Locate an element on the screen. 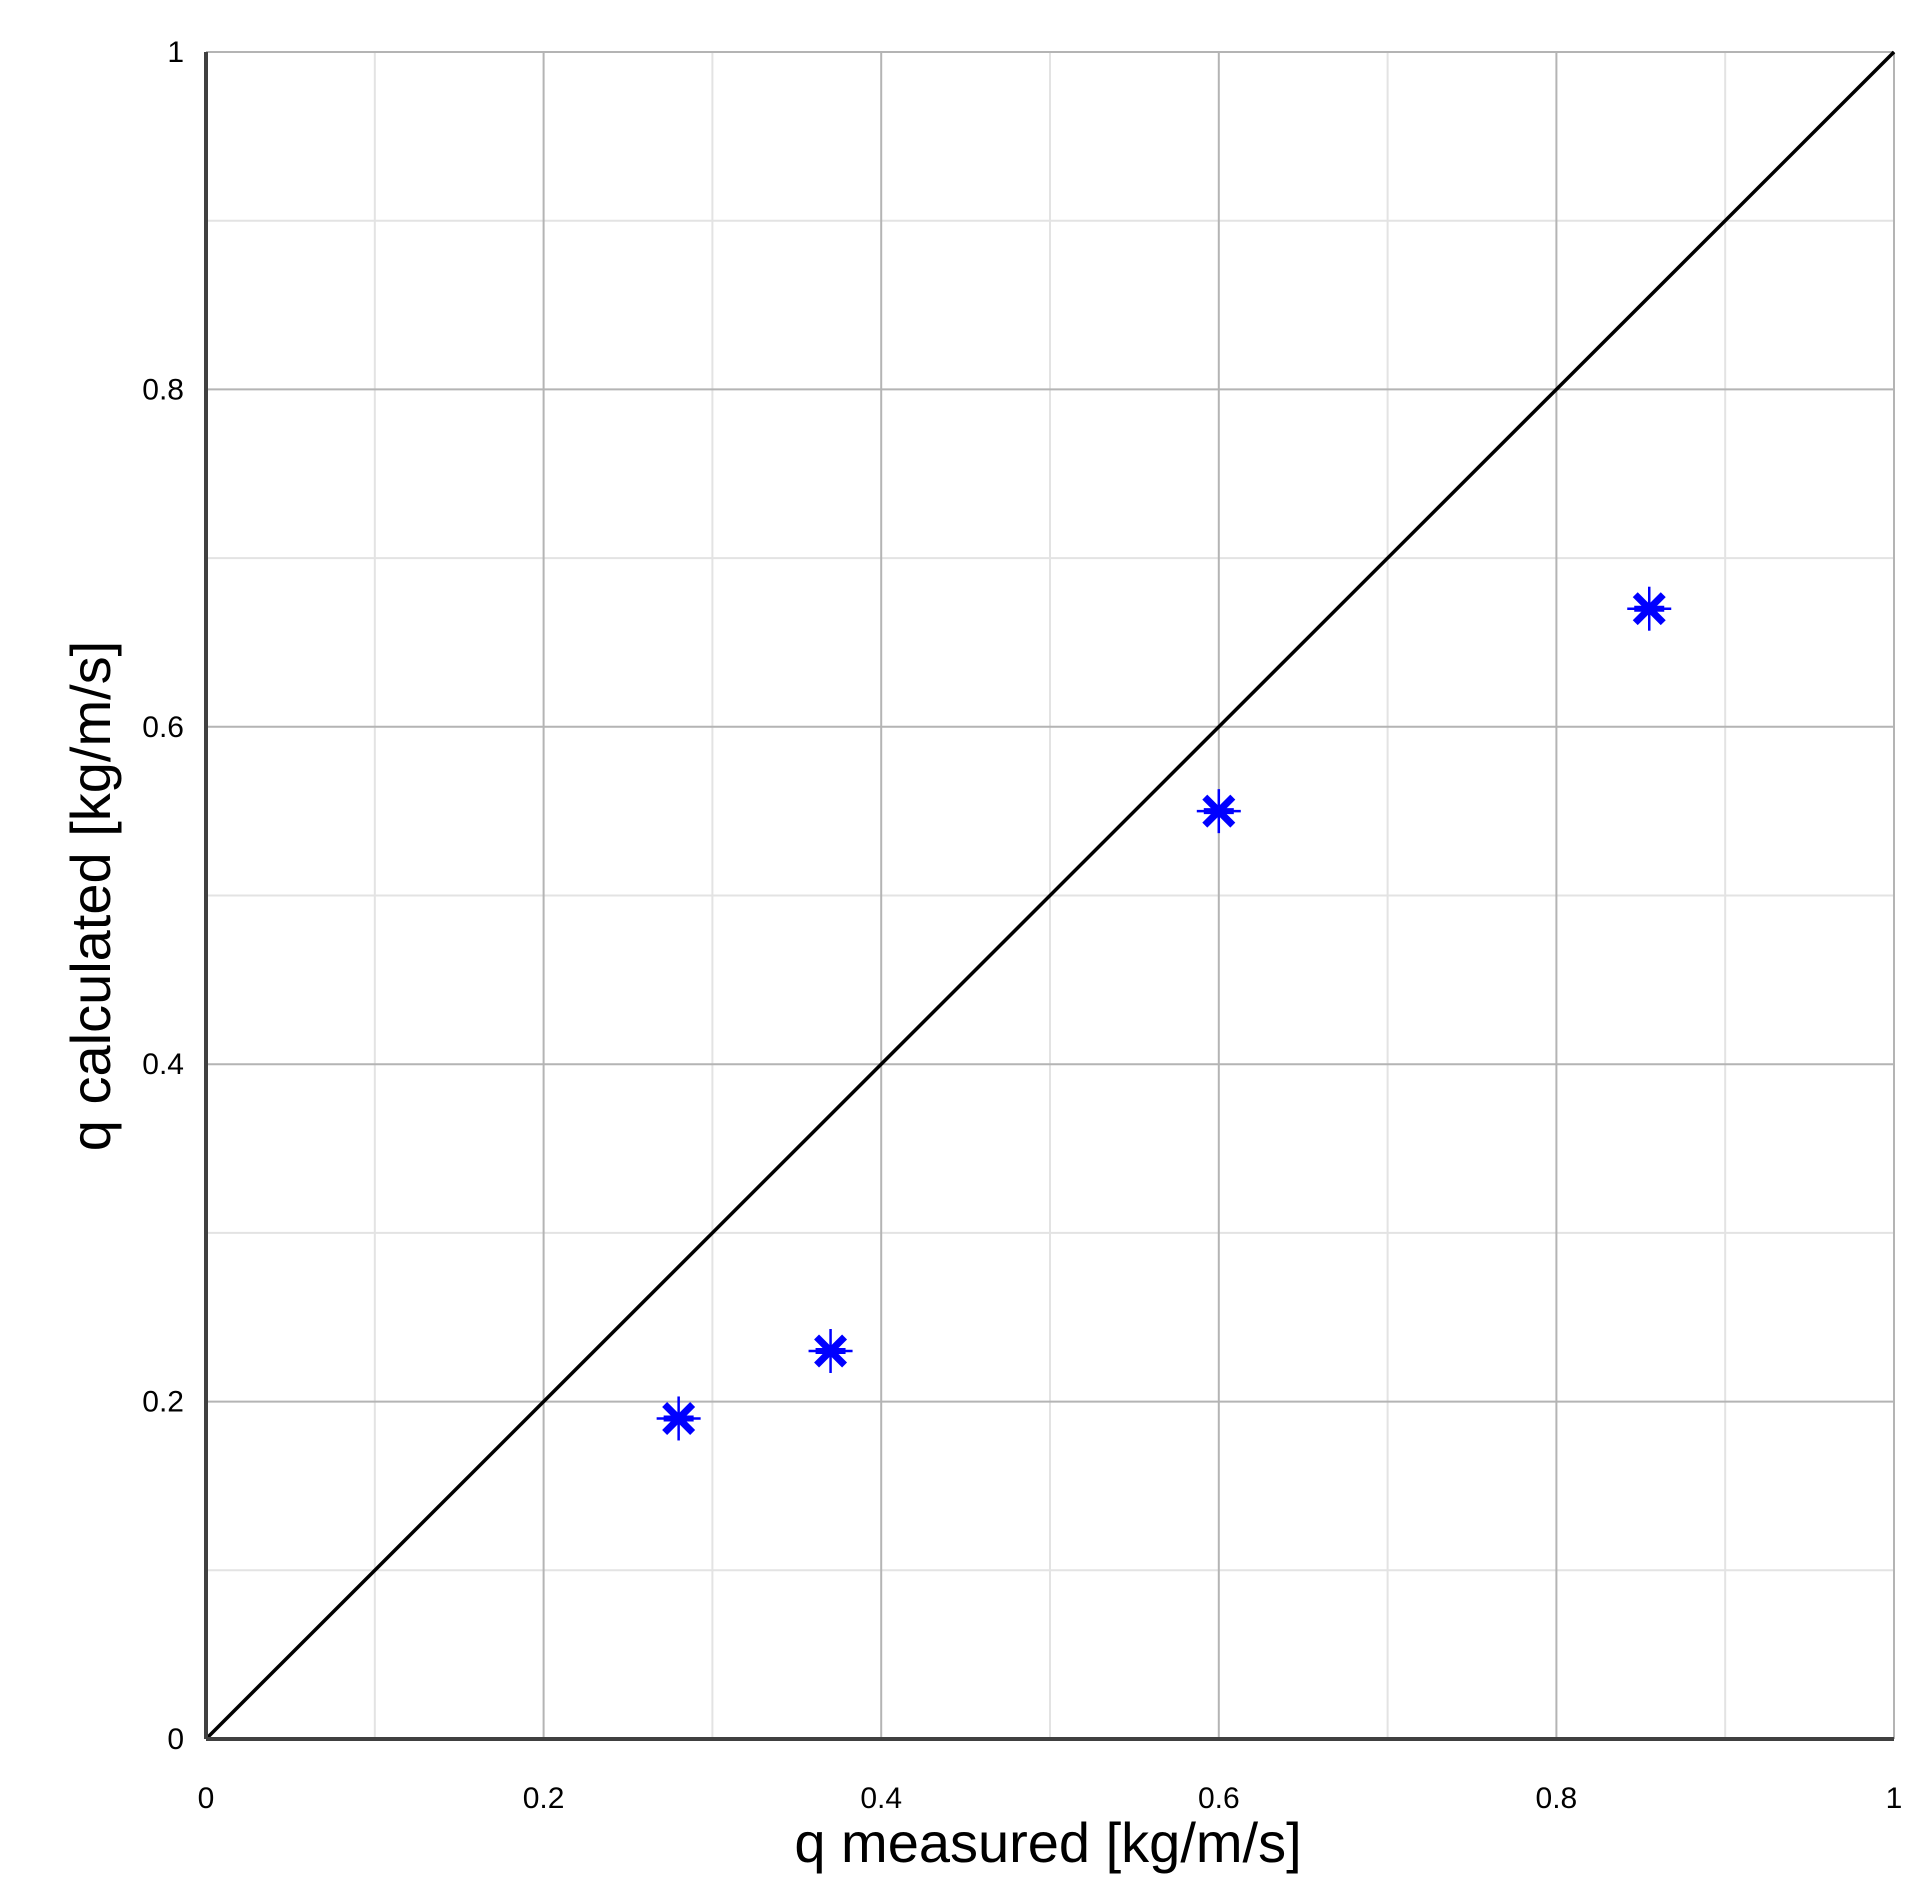 The width and height of the screenshot is (1926, 1893). y-tick-label: 0 is located at coordinates (175, 1739).